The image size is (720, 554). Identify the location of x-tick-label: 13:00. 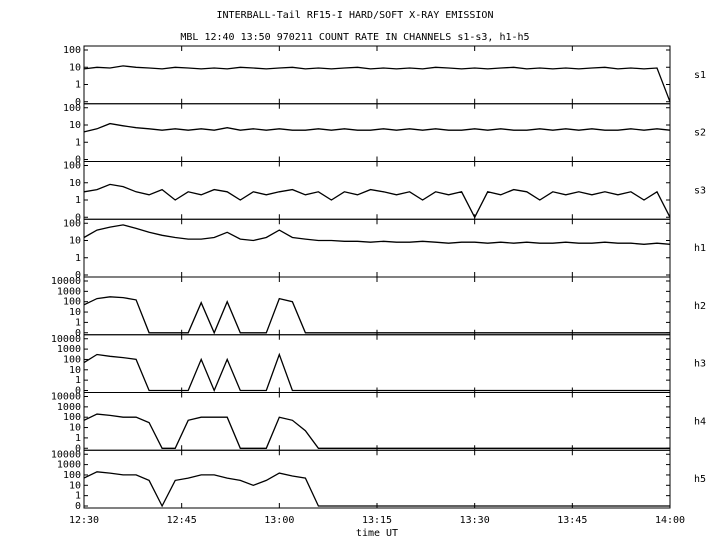
(279, 520).